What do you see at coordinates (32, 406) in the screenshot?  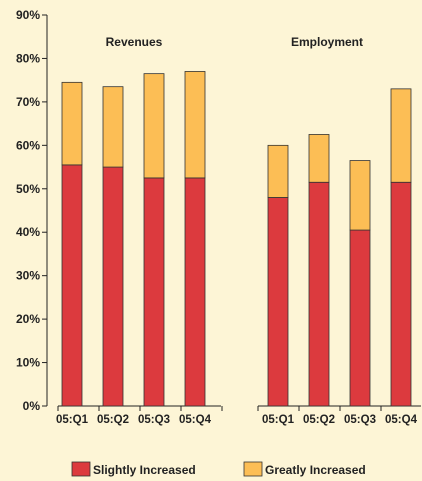 I see `y-tick-label: 0%` at bounding box center [32, 406].